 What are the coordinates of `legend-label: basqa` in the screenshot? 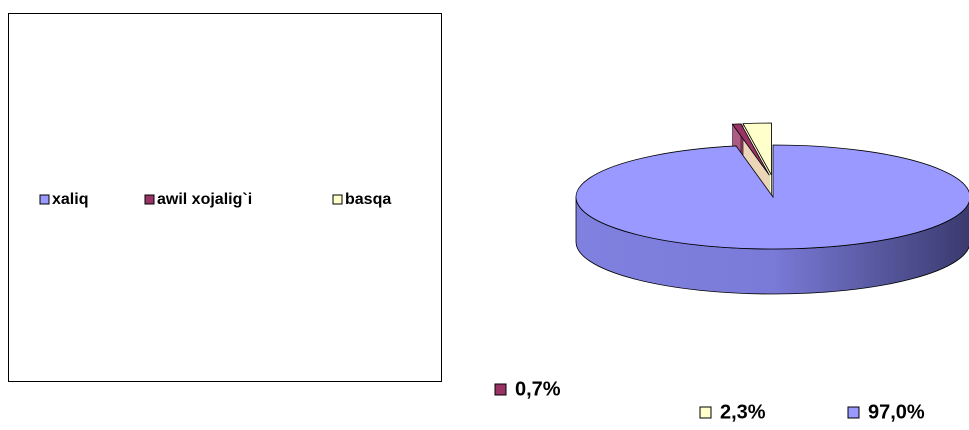 It's located at (368, 199).